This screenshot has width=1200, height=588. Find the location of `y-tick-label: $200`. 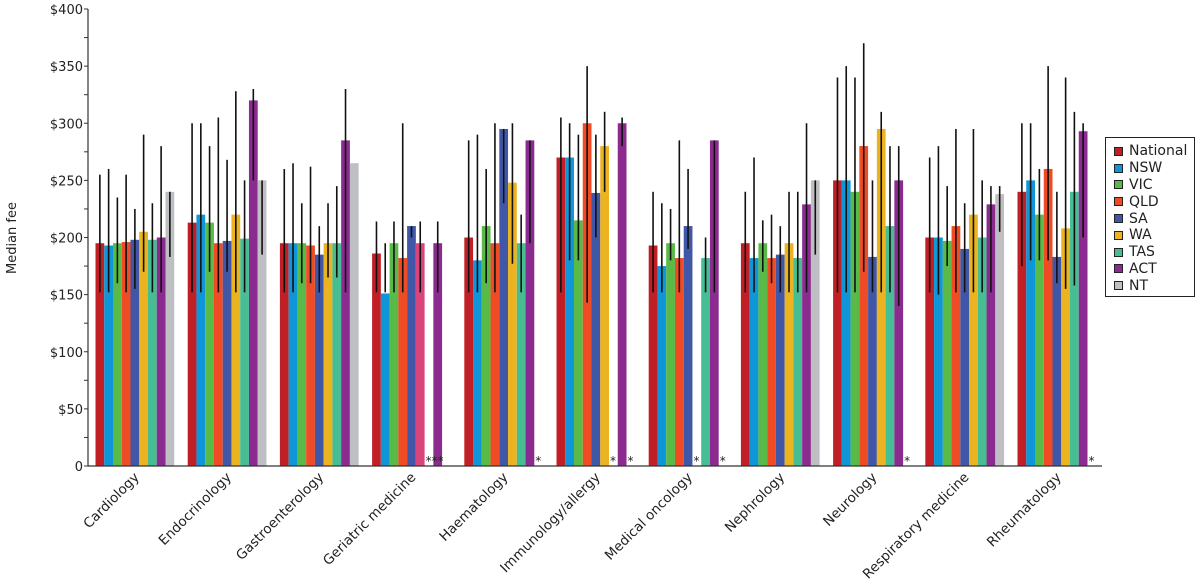

y-tick-label: $200 is located at coordinates (66, 239).